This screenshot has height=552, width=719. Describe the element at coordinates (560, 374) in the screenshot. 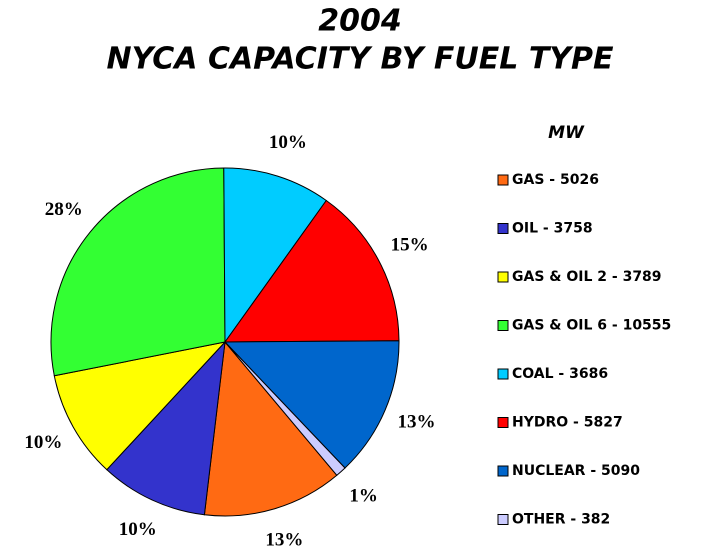

I see `legend-label: COAL - 3686` at that location.